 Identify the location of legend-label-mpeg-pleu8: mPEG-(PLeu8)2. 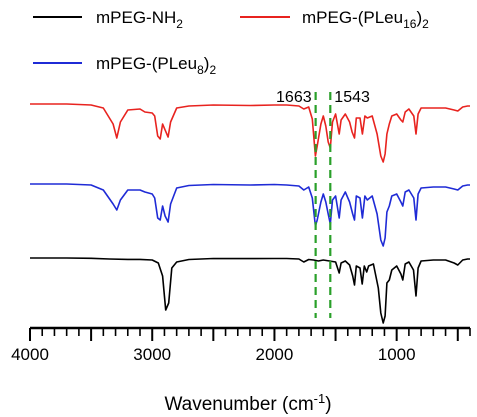
(156, 65).